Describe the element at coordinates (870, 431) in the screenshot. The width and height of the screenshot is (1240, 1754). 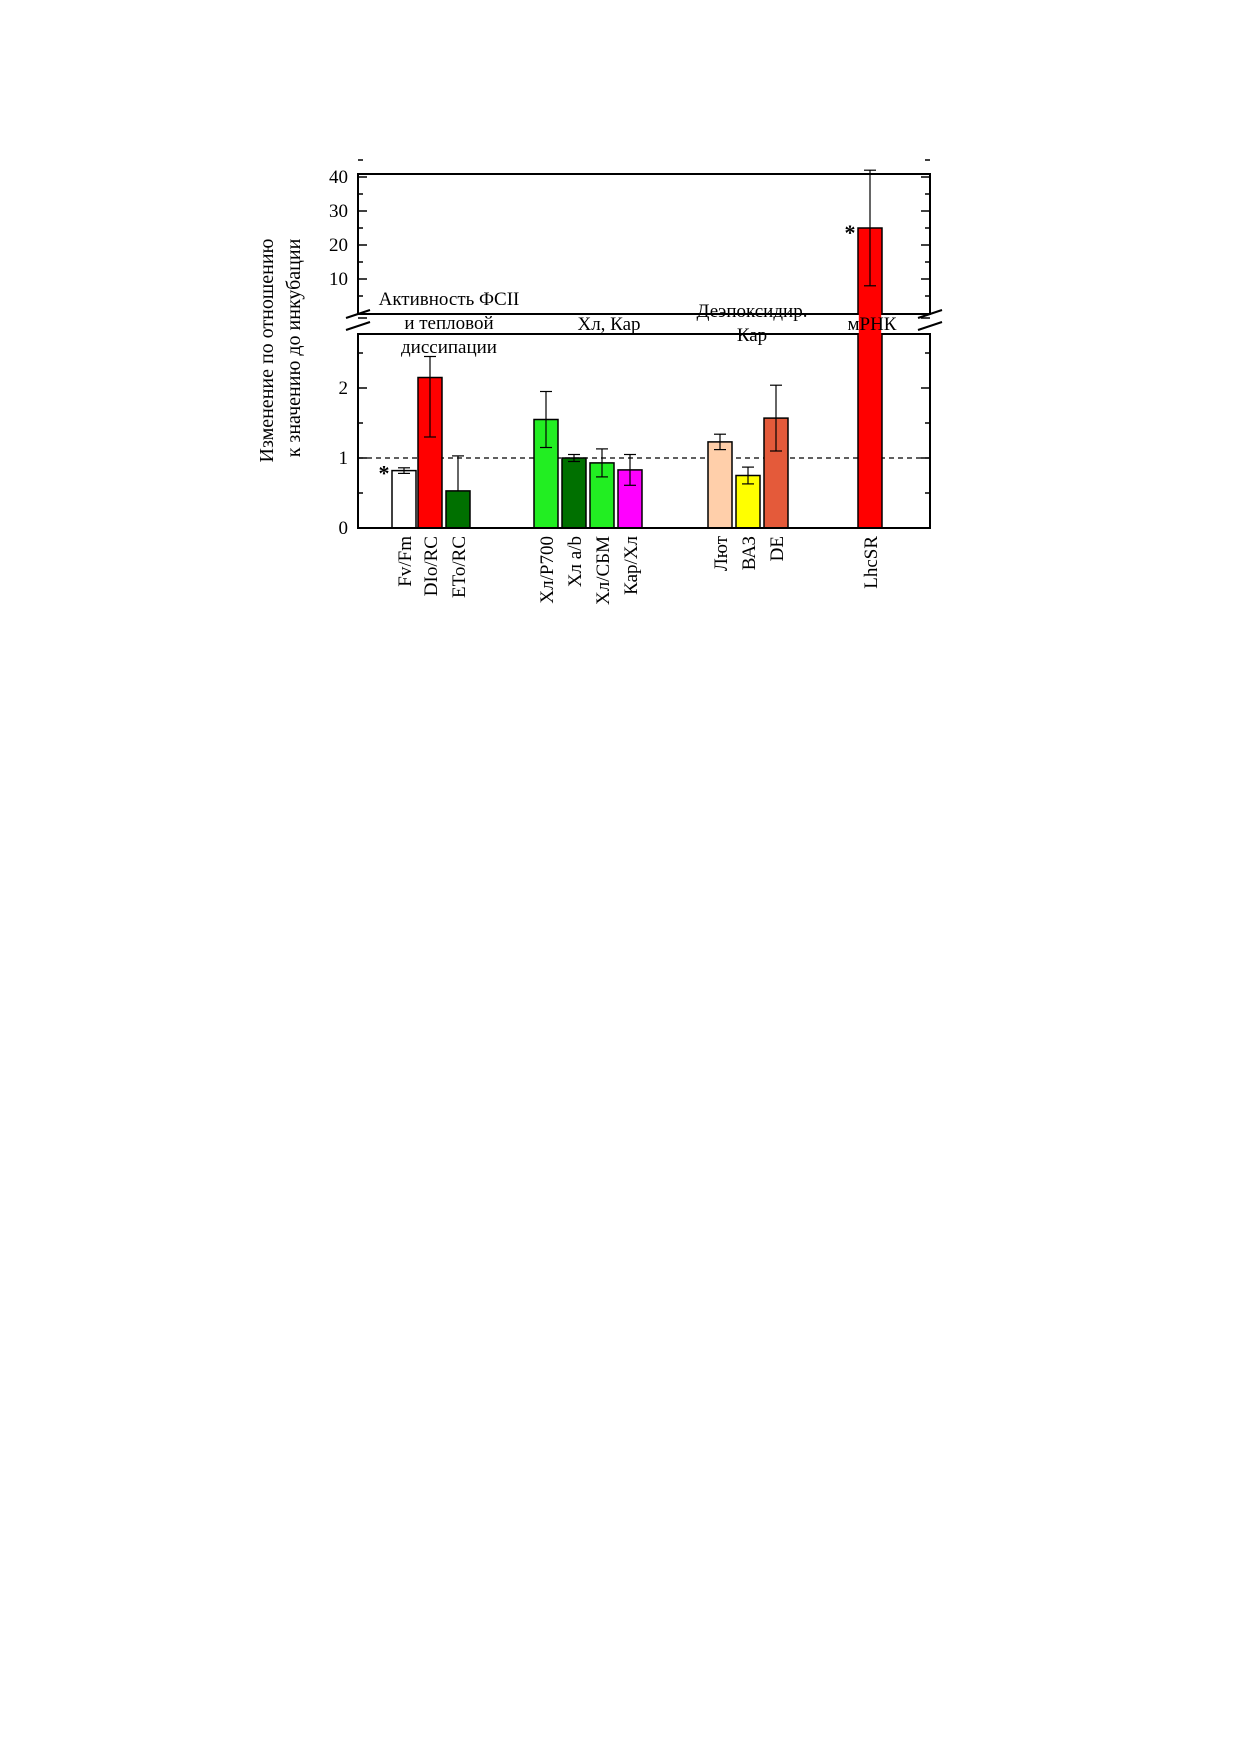
I see `bar-10-lower` at that location.